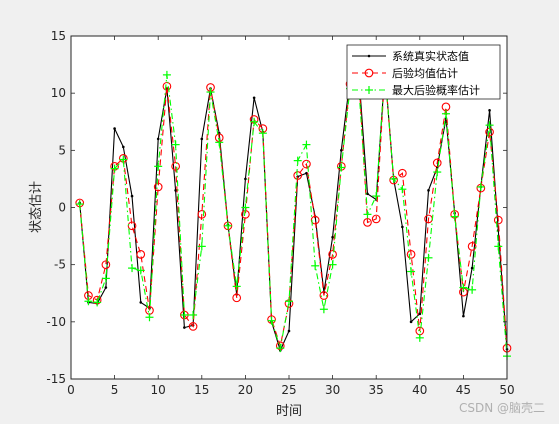 The width and height of the screenshot is (559, 424). Describe the element at coordinates (62, 150) in the screenshot. I see `y-tick-label: 5` at that location.